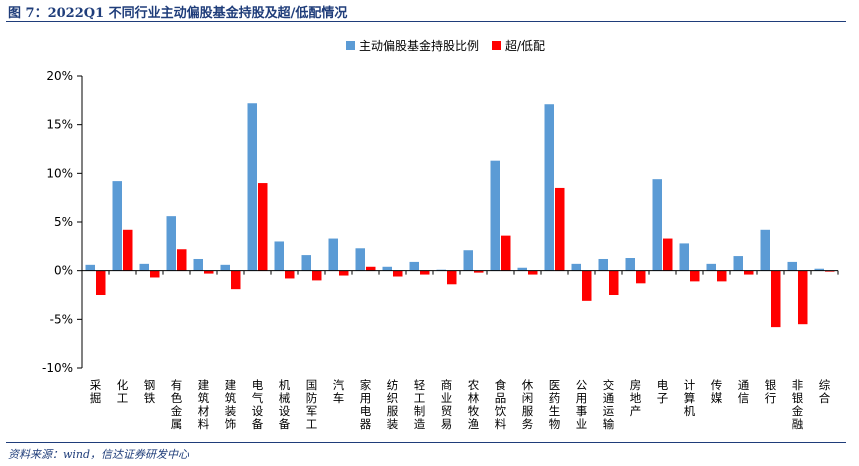 This screenshot has height=466, width=859. Describe the element at coordinates (393, 404) in the screenshot. I see `category-label: 纺织服装` at that location.